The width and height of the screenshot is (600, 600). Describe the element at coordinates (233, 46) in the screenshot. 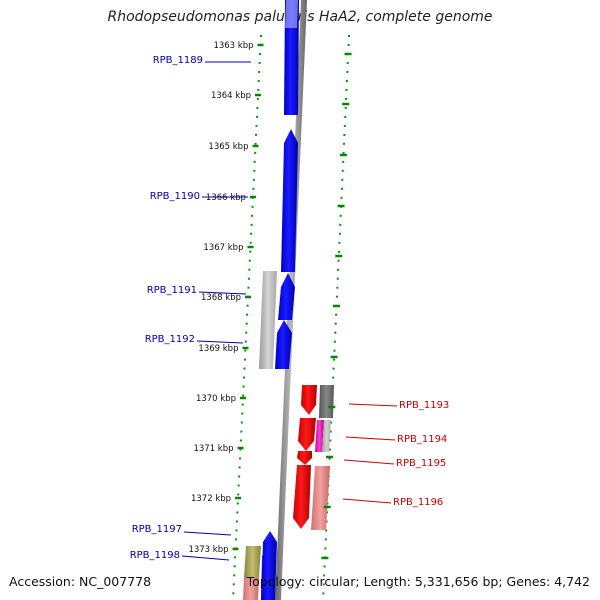

I see `scale-tick-label: 1363 kbp` at that location.